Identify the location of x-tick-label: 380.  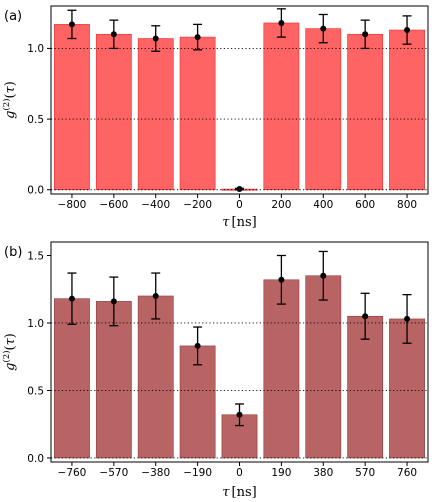
(323, 473).